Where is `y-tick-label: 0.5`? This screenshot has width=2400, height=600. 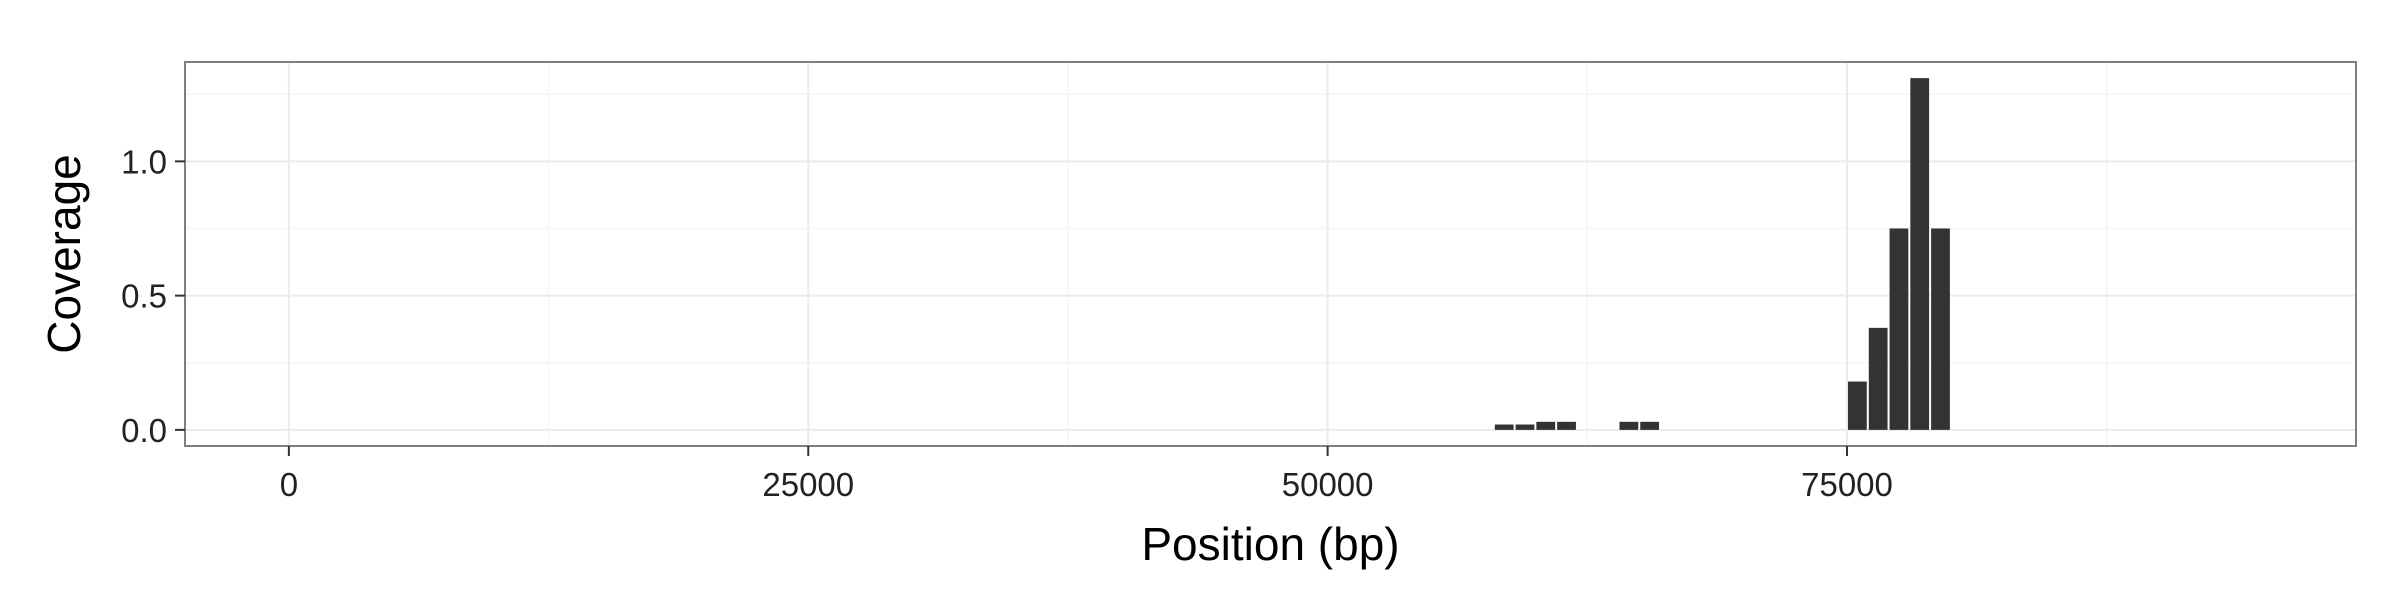
y-tick-label: 0.5 is located at coordinates (144, 296).